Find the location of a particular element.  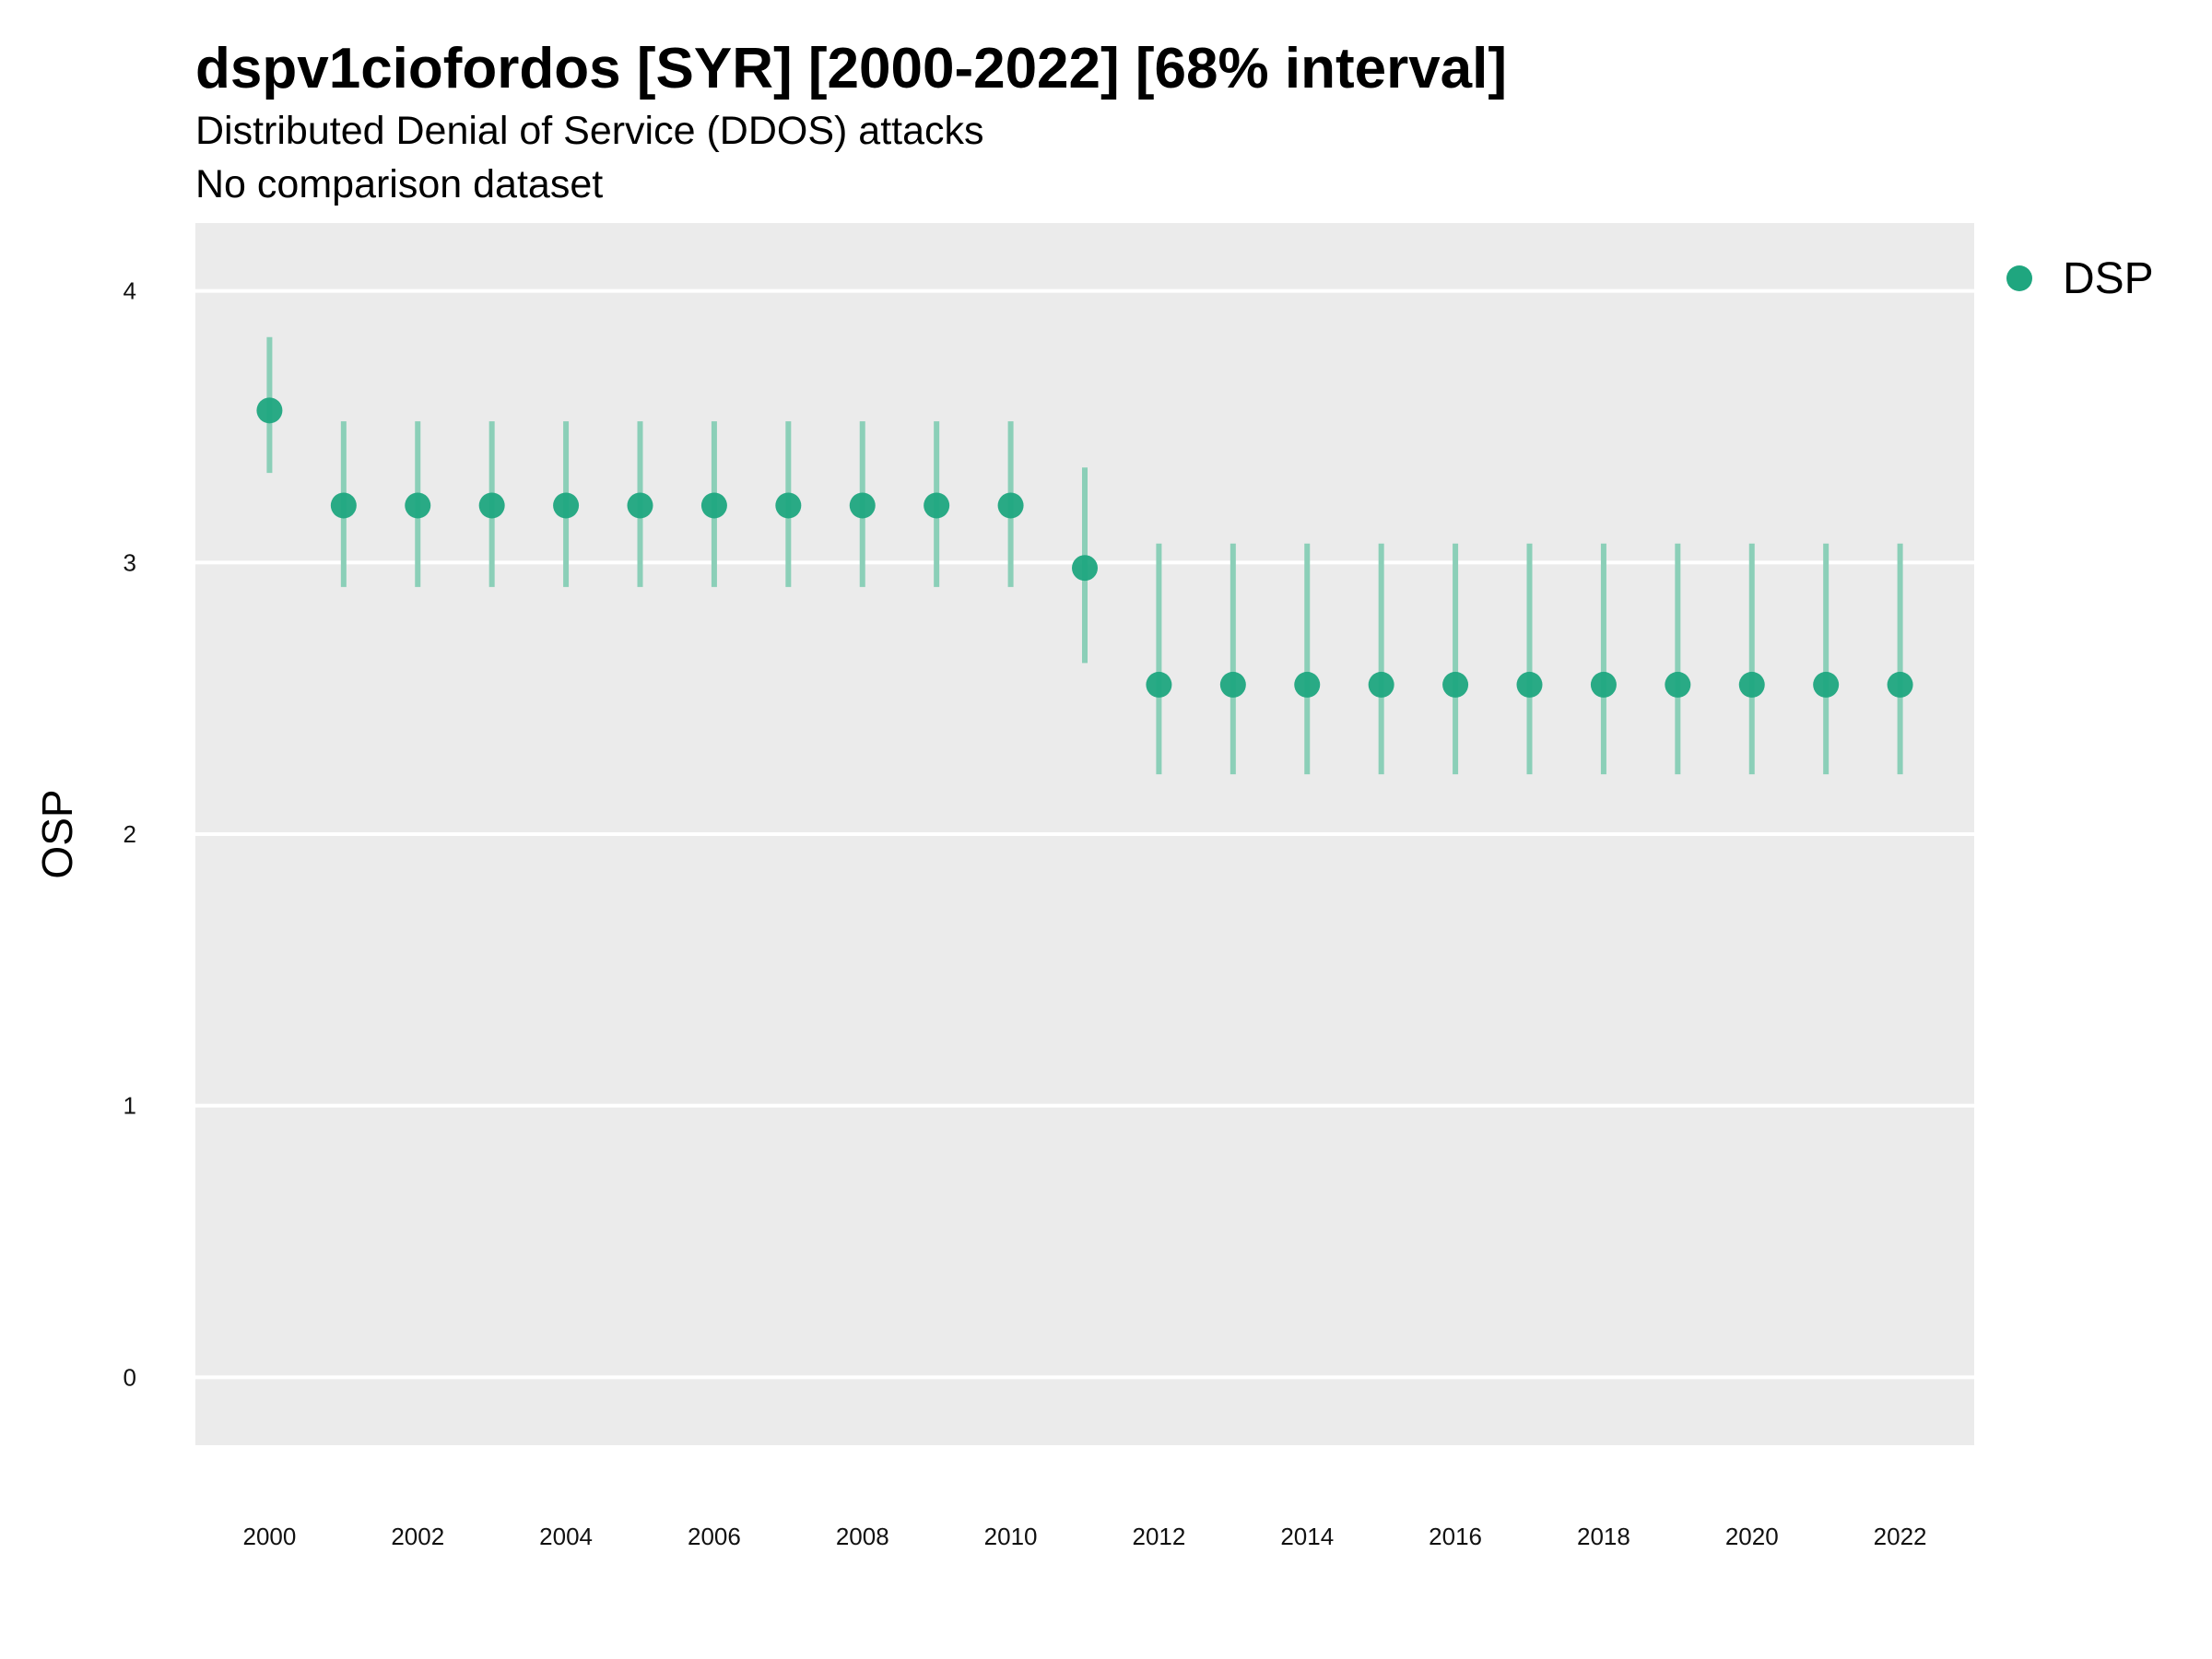

legend-label-dsp: DSP is located at coordinates (2108, 278).